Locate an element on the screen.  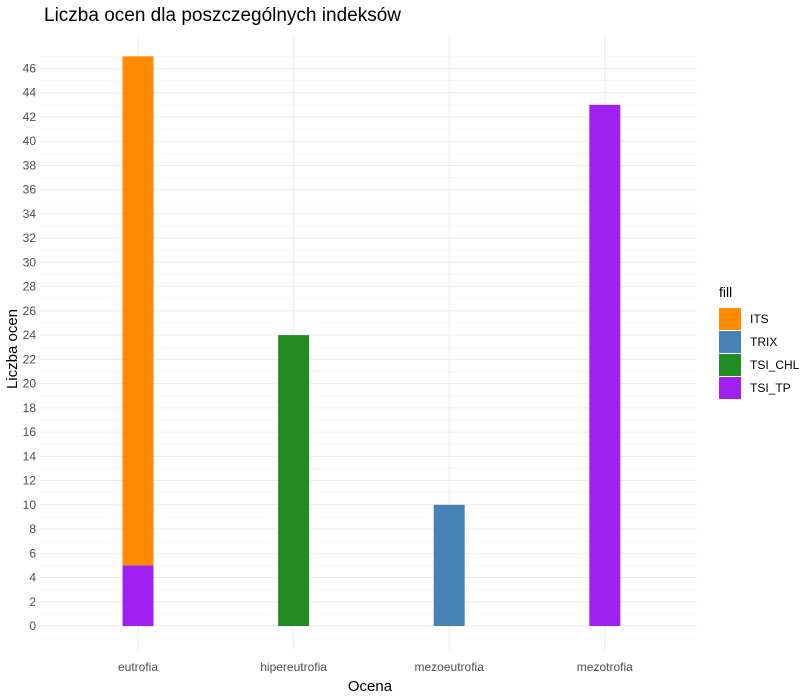
y-tick-label: 40 is located at coordinates (30, 141).